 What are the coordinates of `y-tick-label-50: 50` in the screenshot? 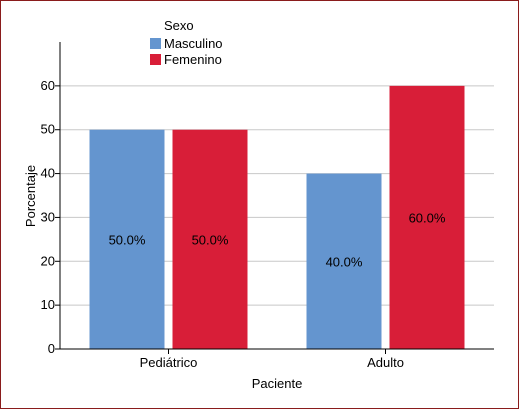 It's located at (48, 129).